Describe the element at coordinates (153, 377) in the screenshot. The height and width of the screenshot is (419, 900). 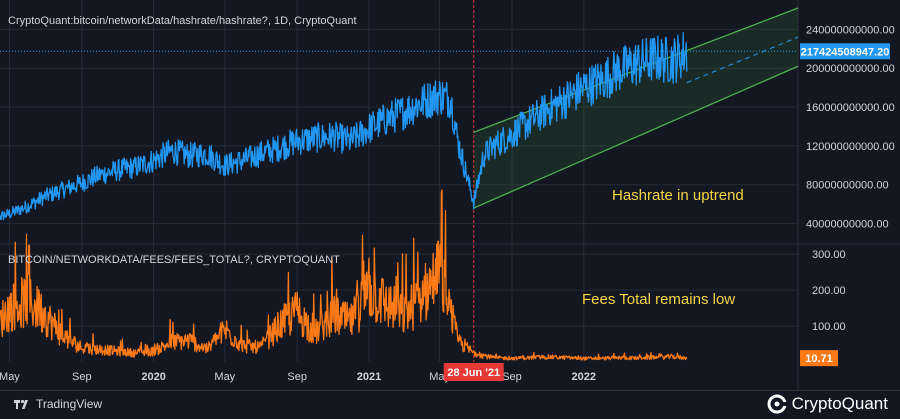
I see `x-tick-label: 2020` at that location.